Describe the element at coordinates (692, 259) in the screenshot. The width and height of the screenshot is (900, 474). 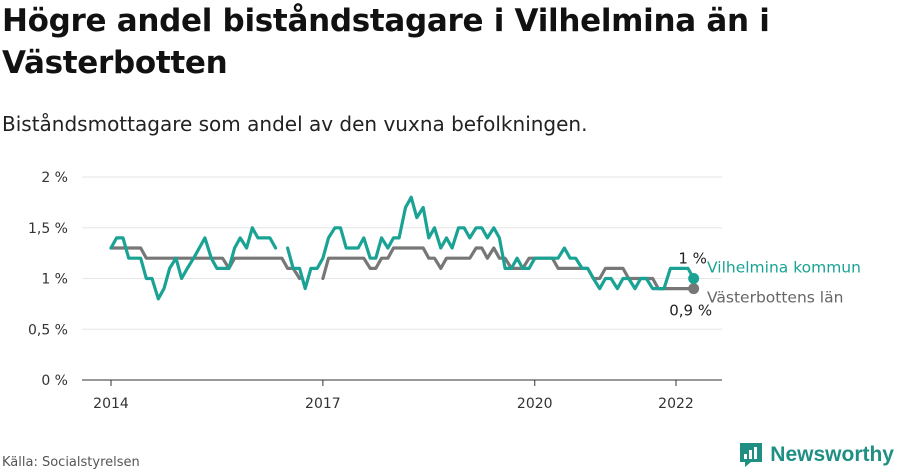
I see `value-label-vilhelmina: 1 %` at that location.